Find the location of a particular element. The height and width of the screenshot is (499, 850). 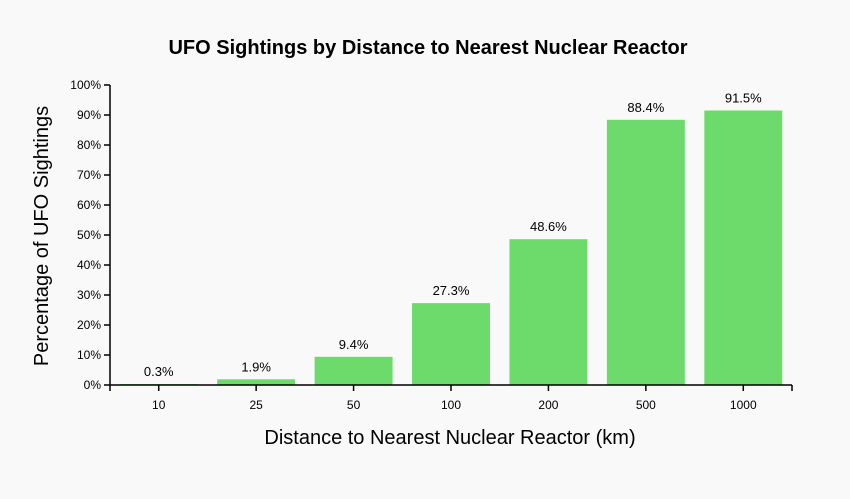

x-axis-title: Distance to Nearest Nuclear Reactor (km) is located at coordinates (449, 438).